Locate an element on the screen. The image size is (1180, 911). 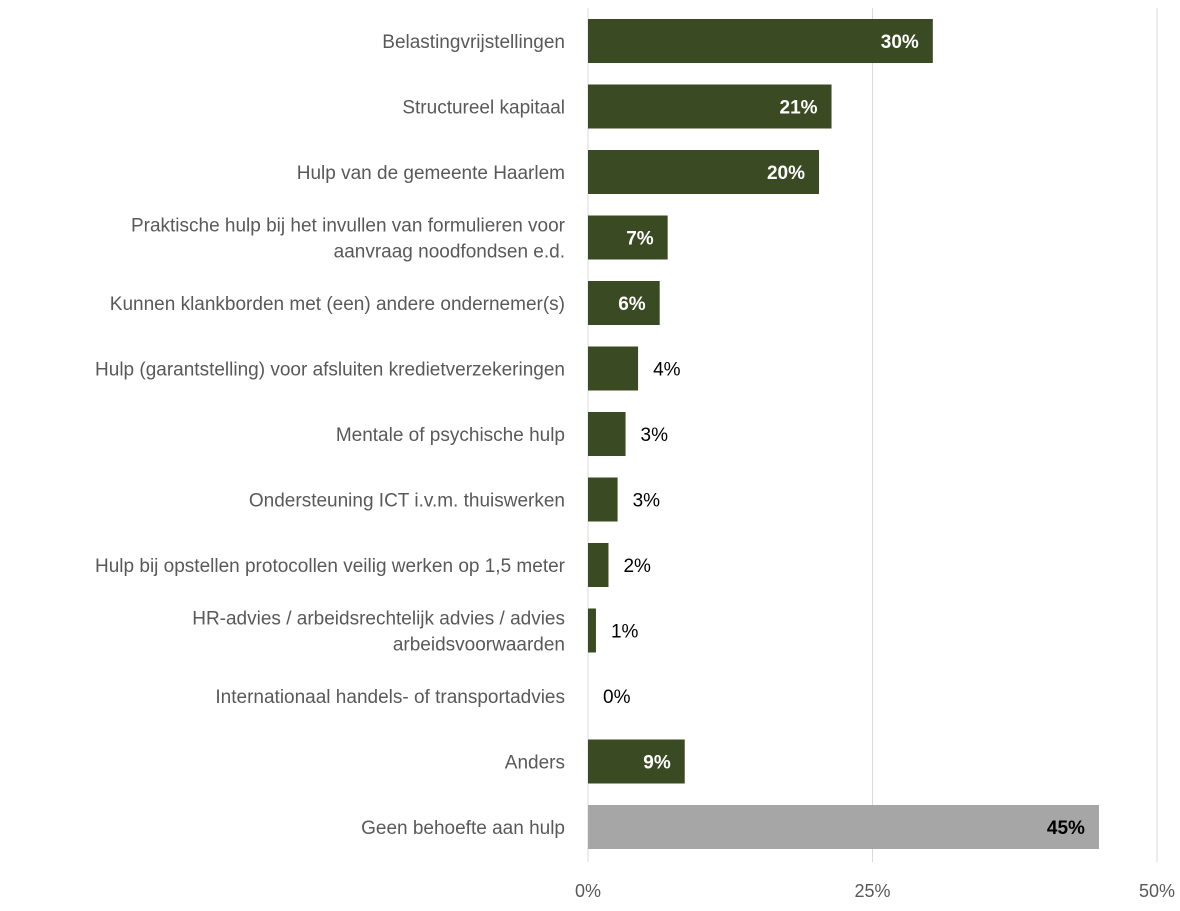
category-label-line: Structureel kapitaal is located at coordinates (483, 108).